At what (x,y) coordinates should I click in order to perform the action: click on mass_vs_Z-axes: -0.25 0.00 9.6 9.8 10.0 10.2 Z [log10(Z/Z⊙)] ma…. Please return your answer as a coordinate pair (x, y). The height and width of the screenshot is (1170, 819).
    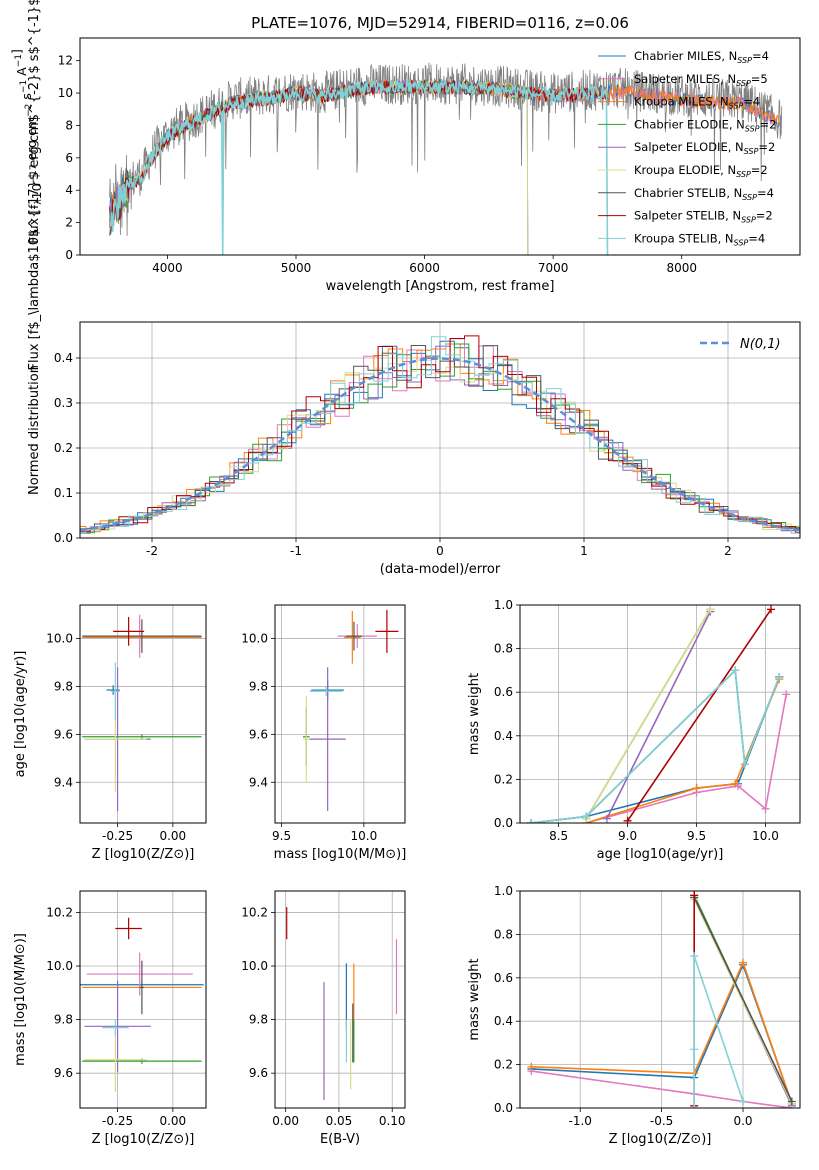
    Looking at the image, I should click on (110, 1018).